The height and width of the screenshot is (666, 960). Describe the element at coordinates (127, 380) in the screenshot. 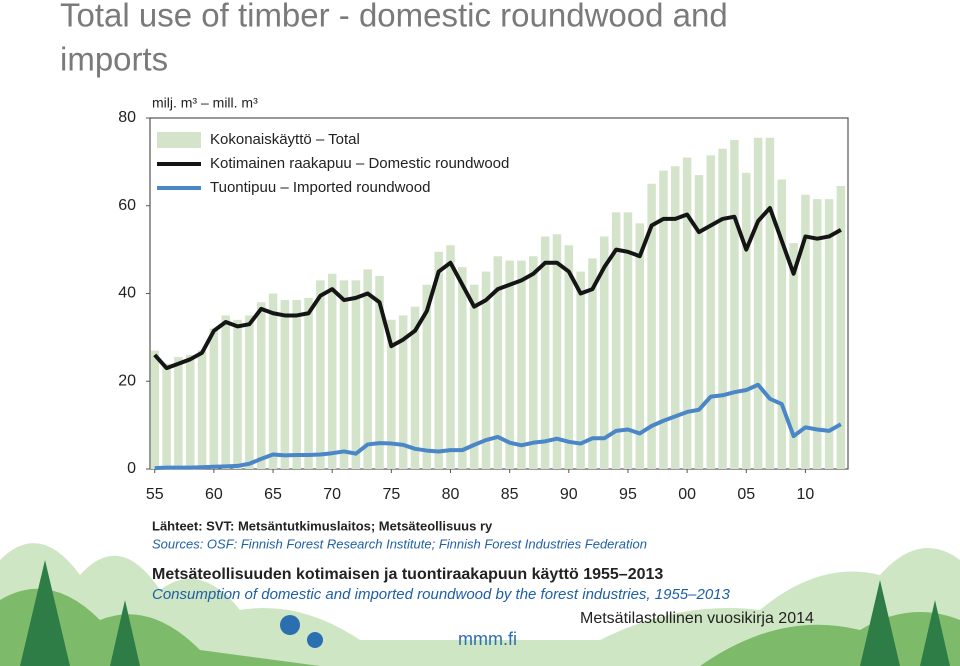

I see `y-tick-label: 20` at that location.